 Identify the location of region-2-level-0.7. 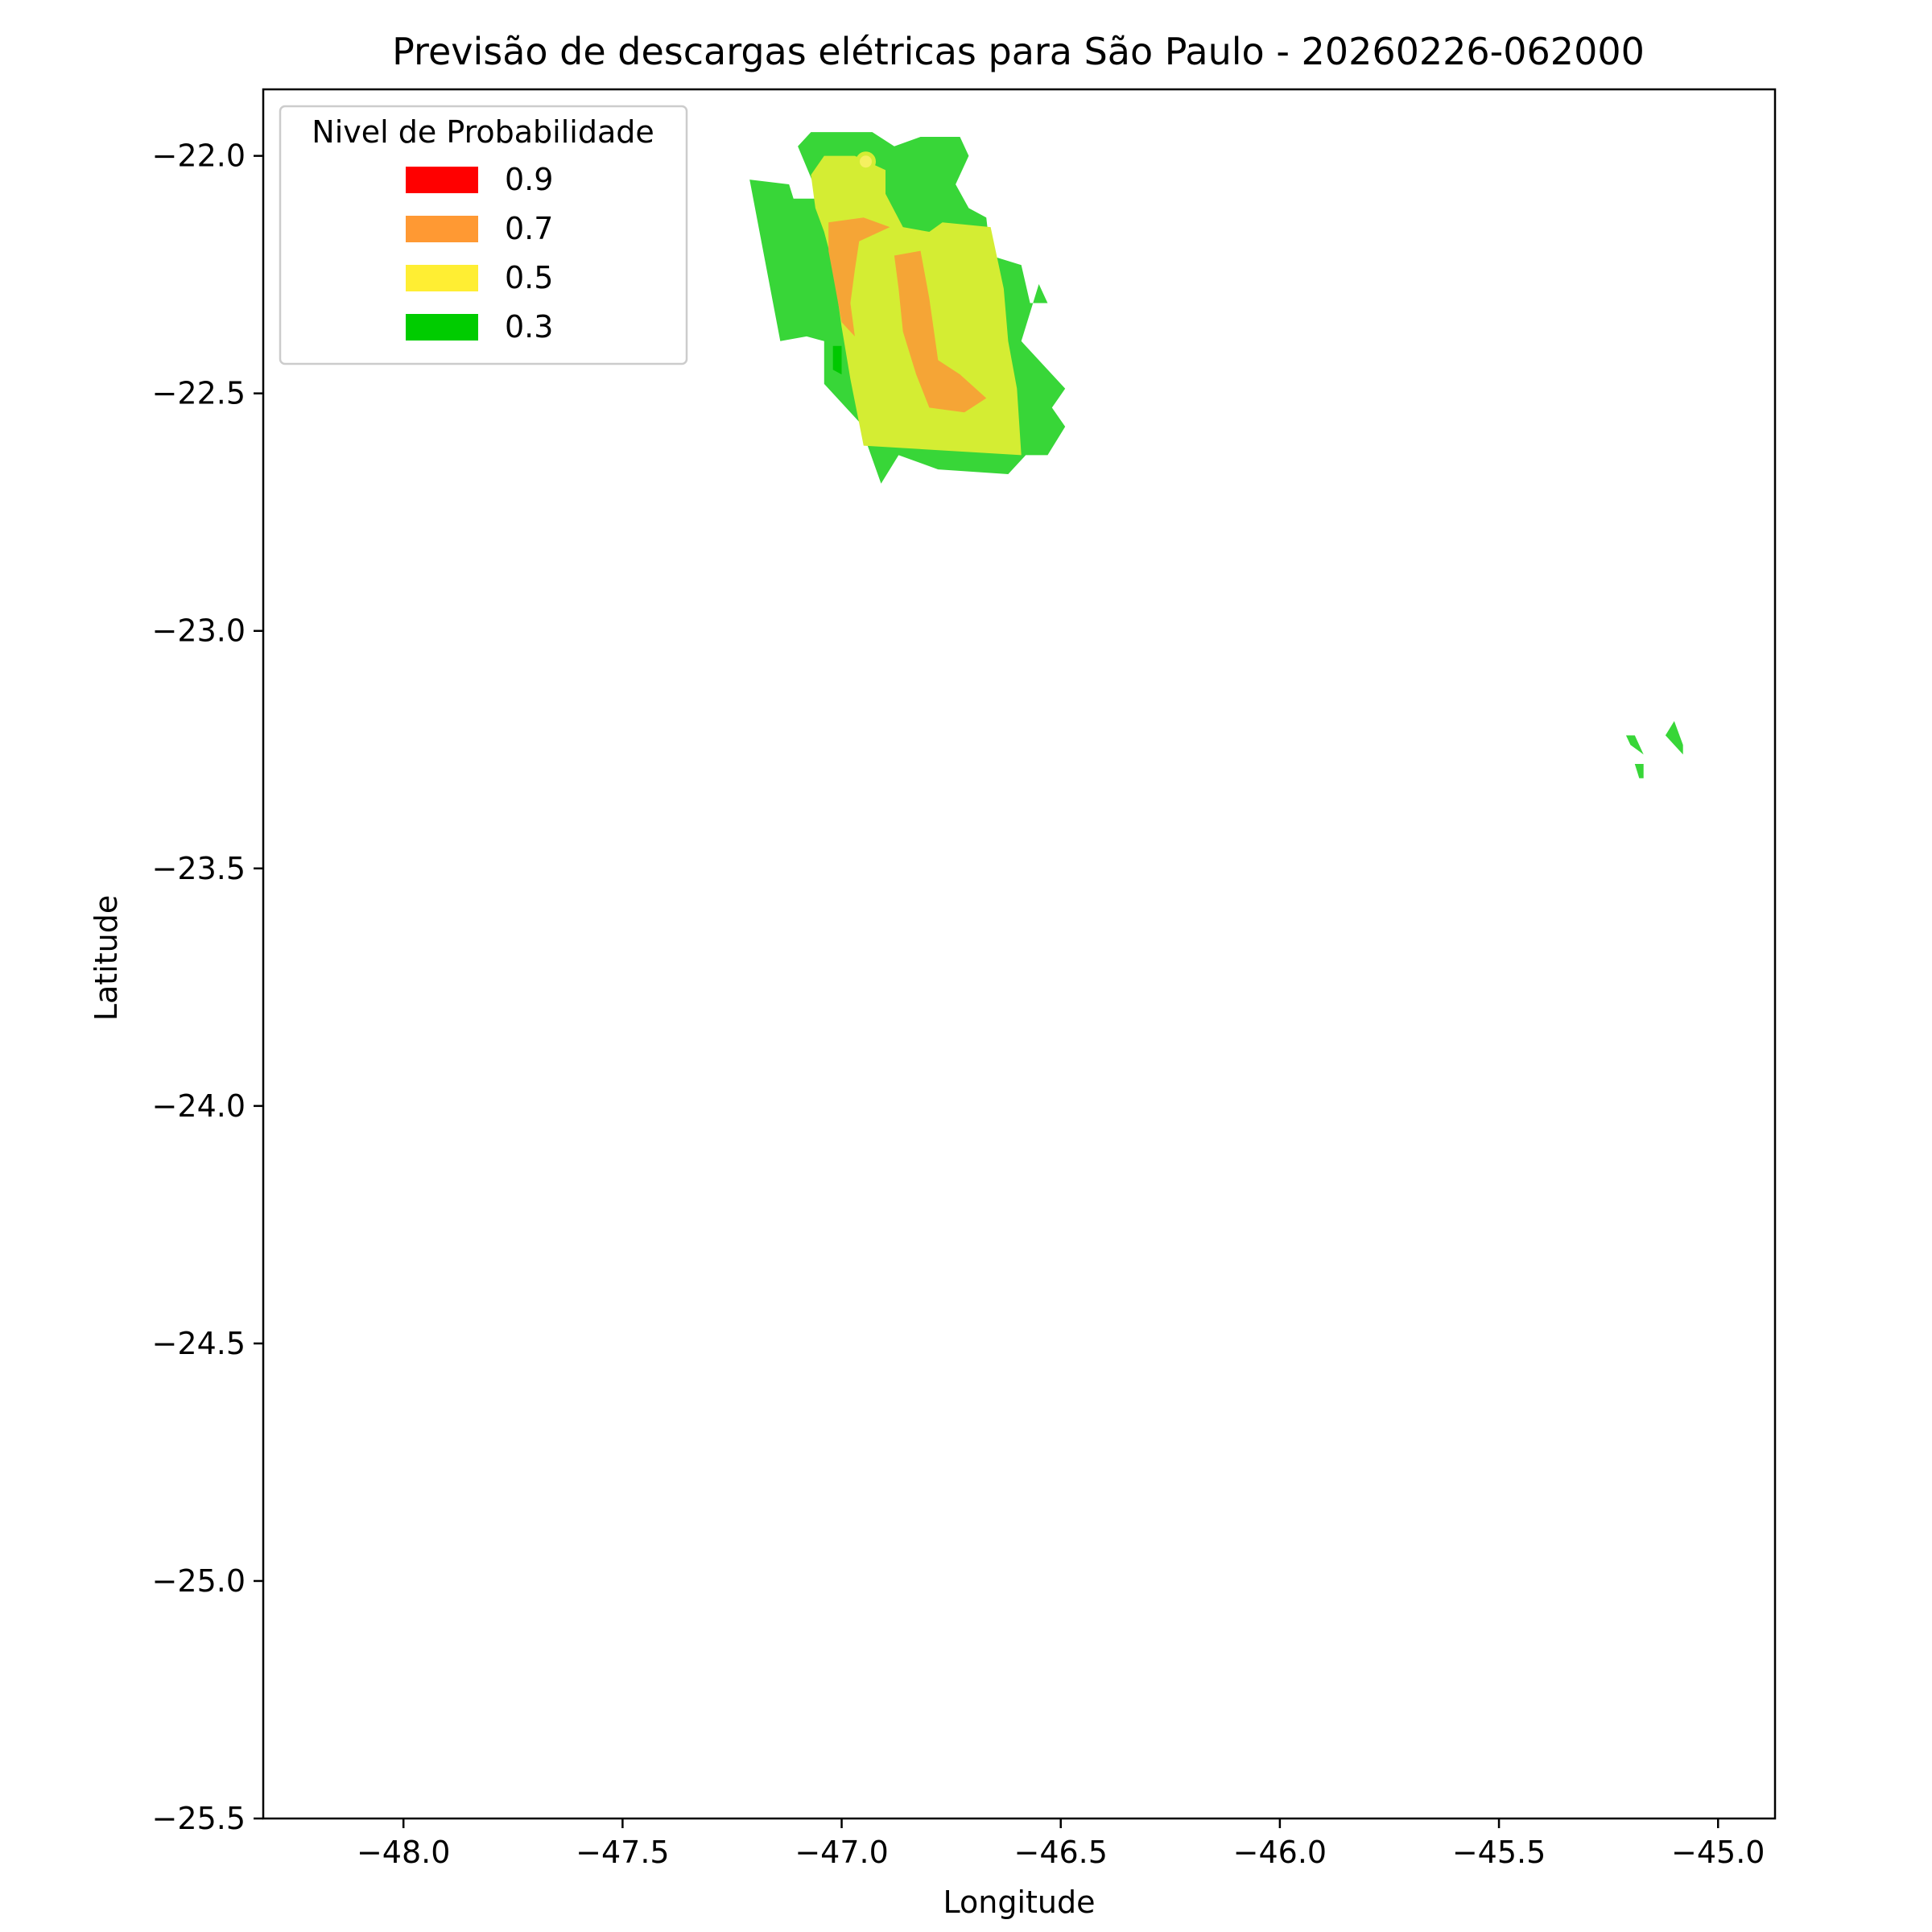
(940, 331).